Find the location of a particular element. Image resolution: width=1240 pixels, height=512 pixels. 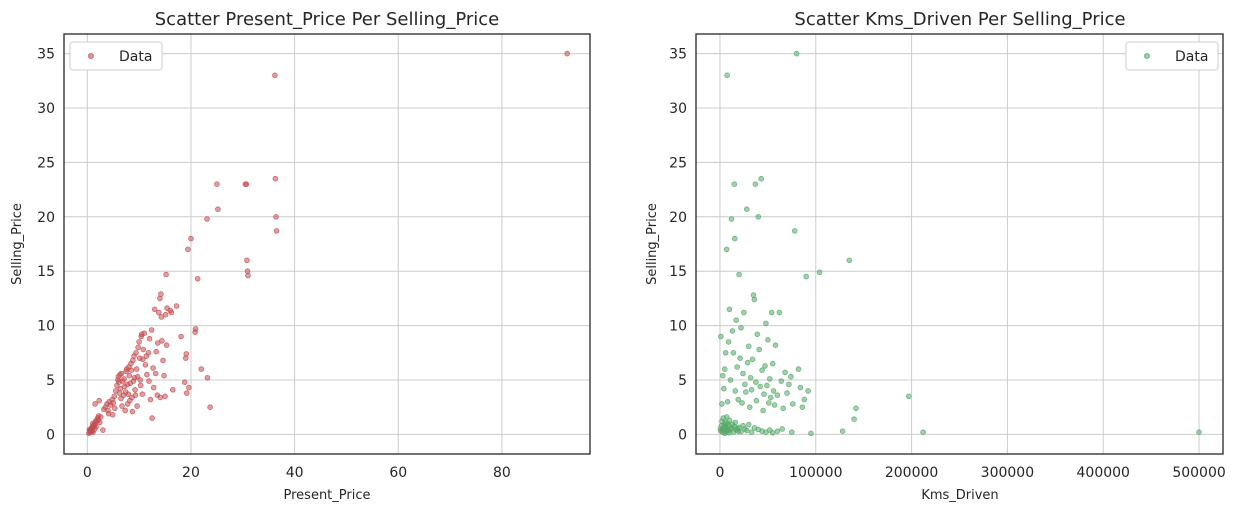

x-tick-label: 0 is located at coordinates (87, 473).